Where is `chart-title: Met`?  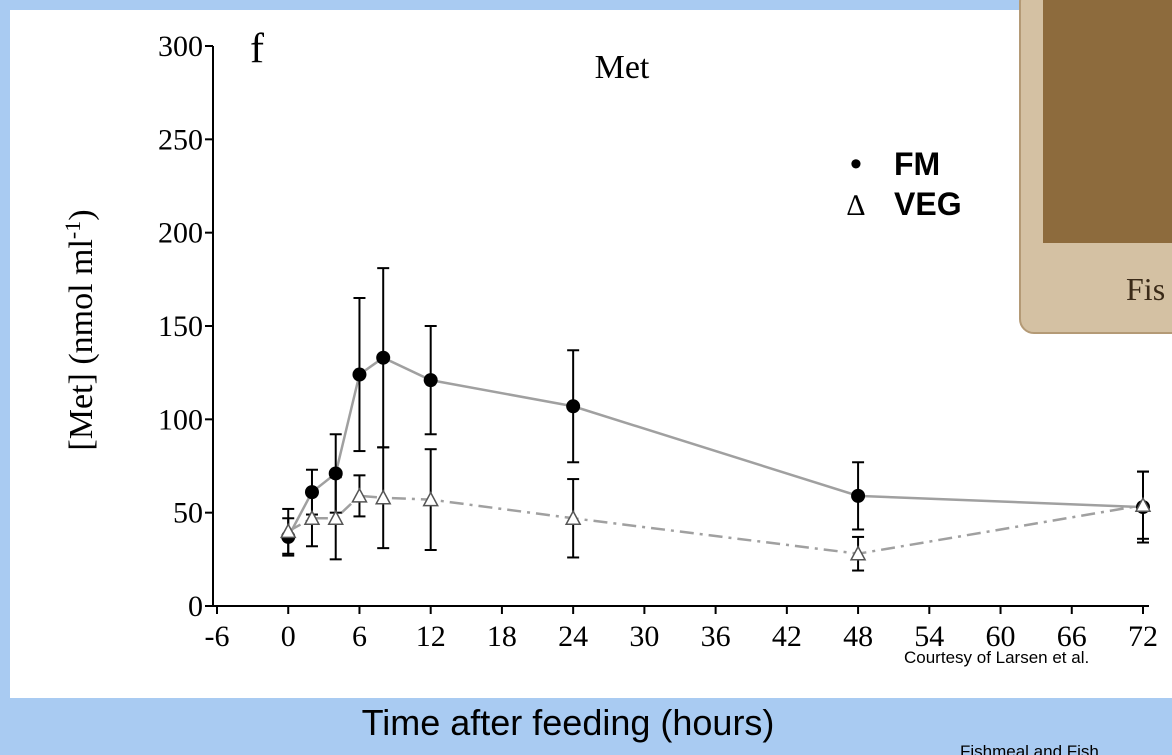
chart-title: Met is located at coordinates (622, 67).